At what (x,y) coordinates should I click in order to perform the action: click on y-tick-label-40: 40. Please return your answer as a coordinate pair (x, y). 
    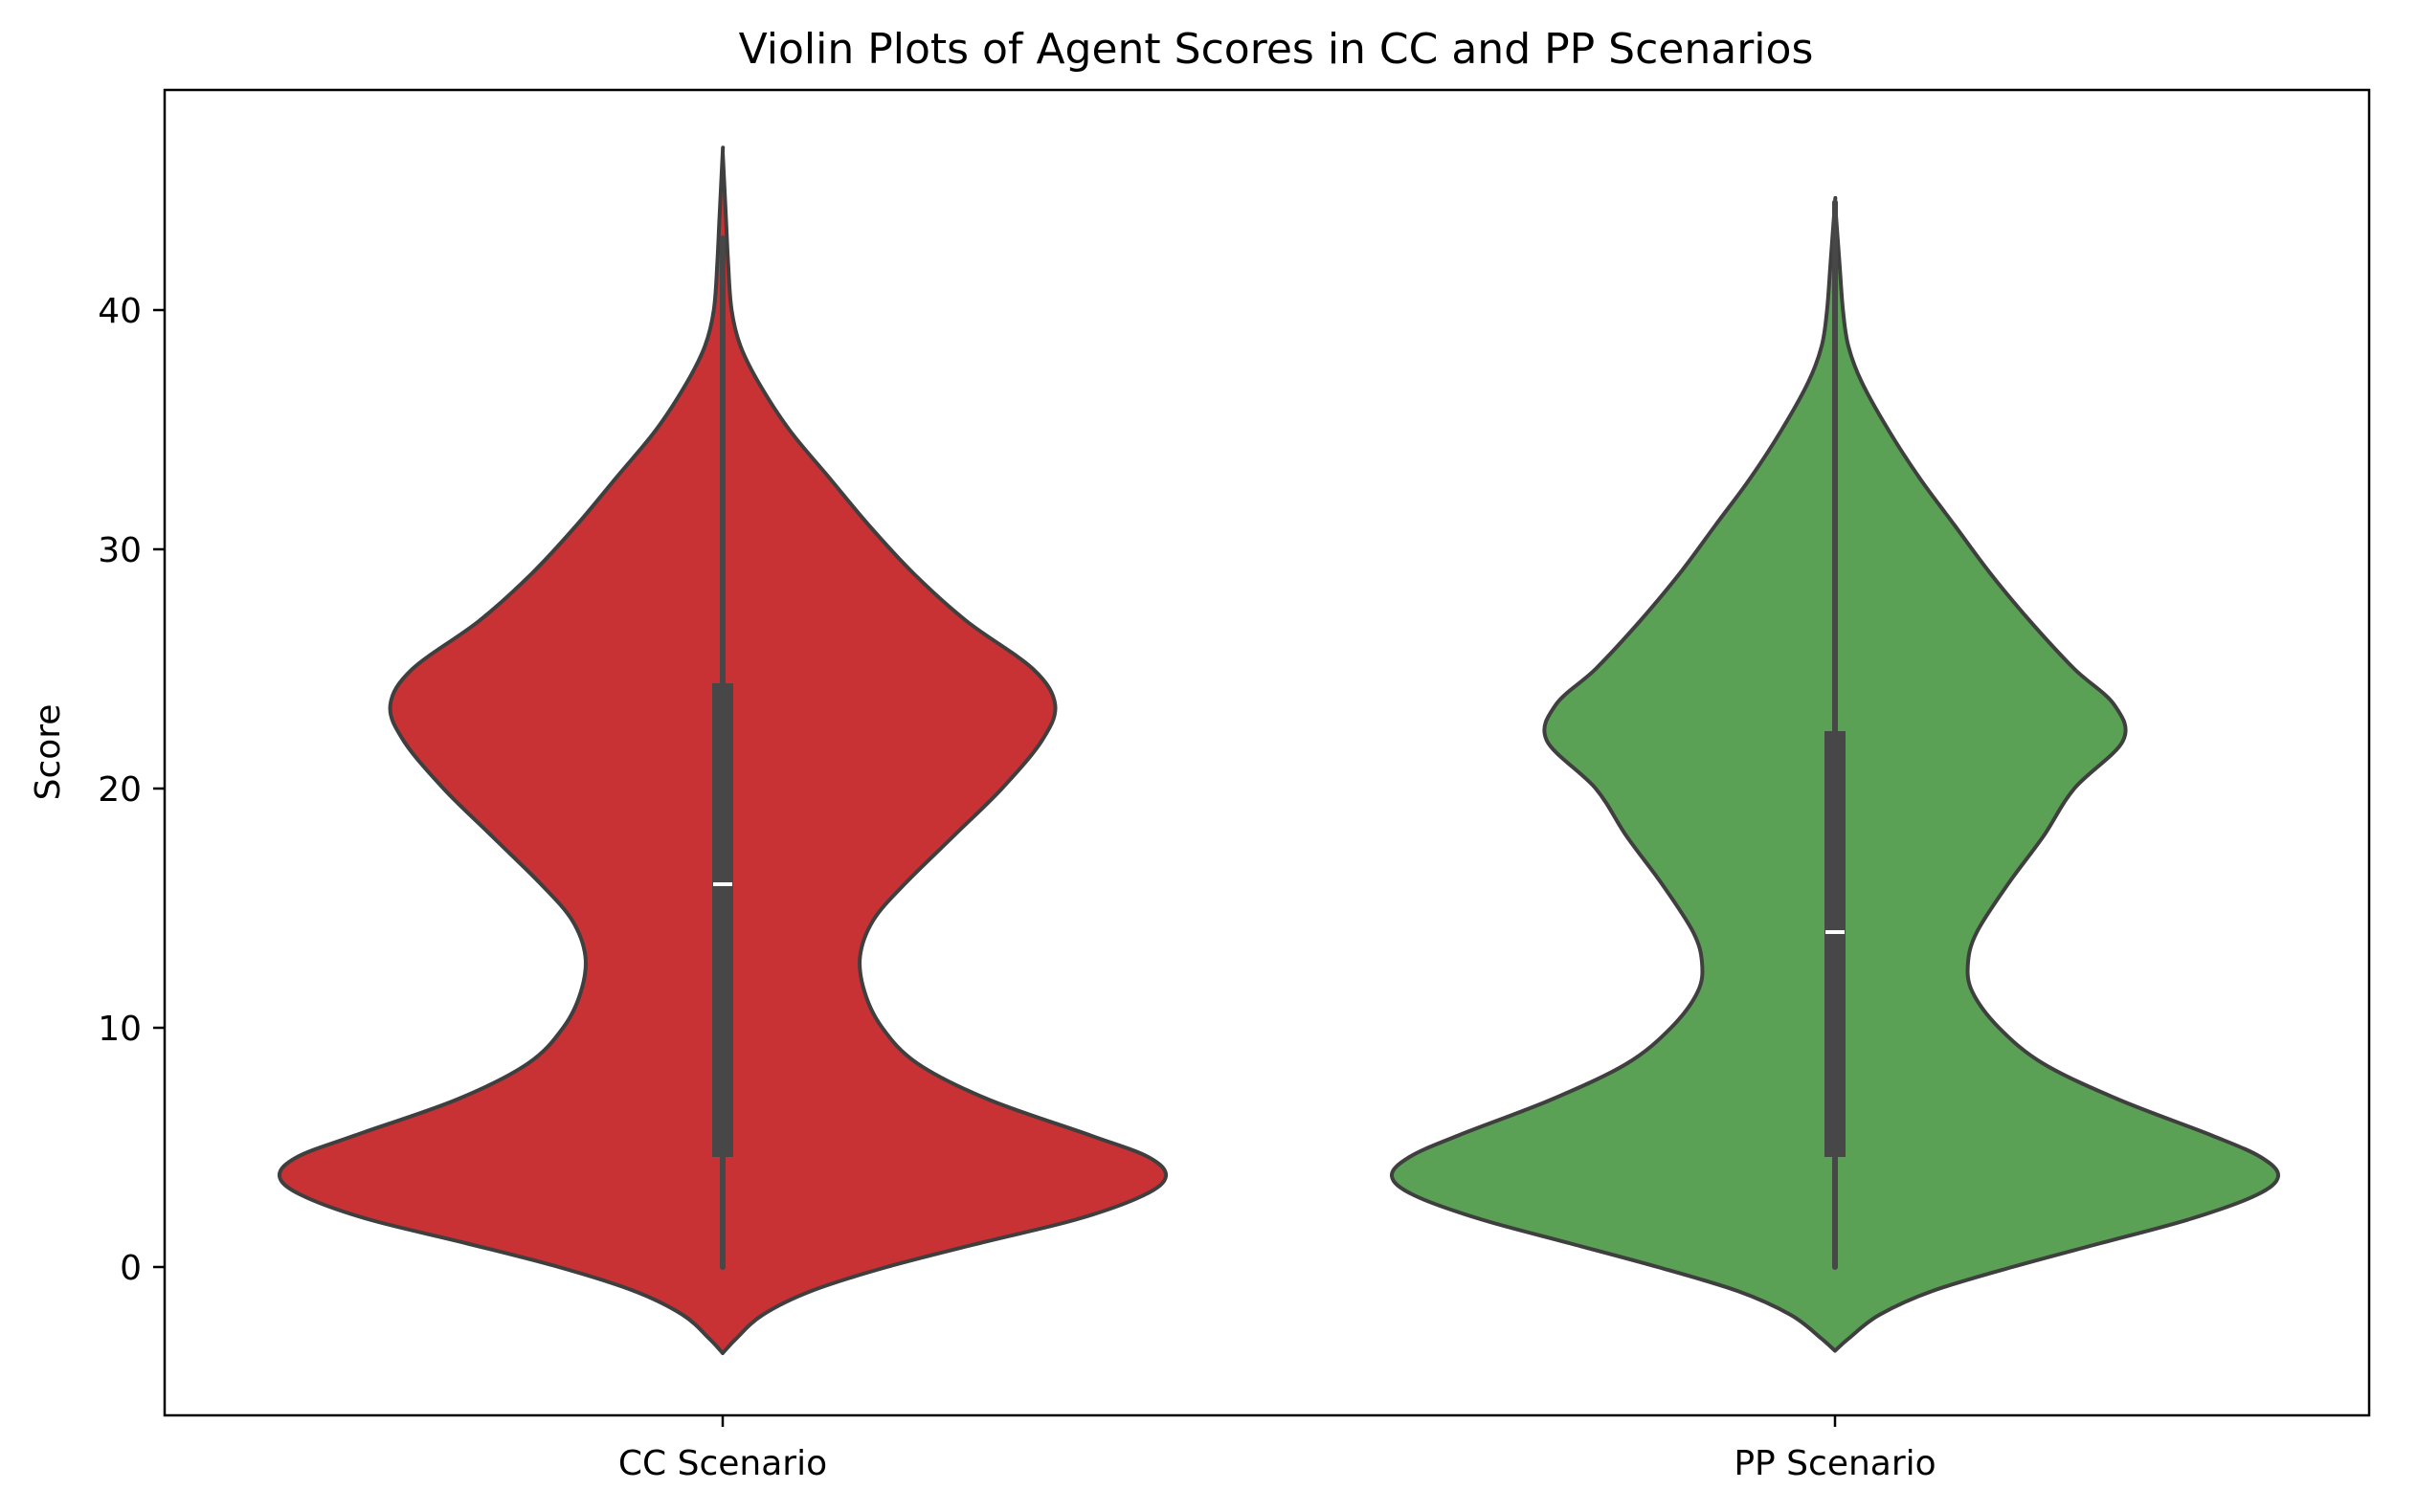
    Looking at the image, I should click on (120, 311).